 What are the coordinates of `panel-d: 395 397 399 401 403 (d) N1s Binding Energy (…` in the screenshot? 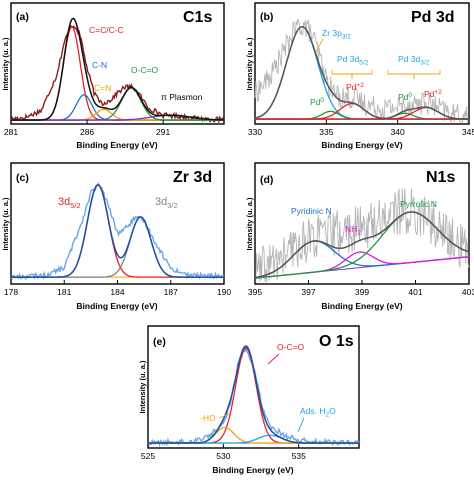 It's located at (359, 236).